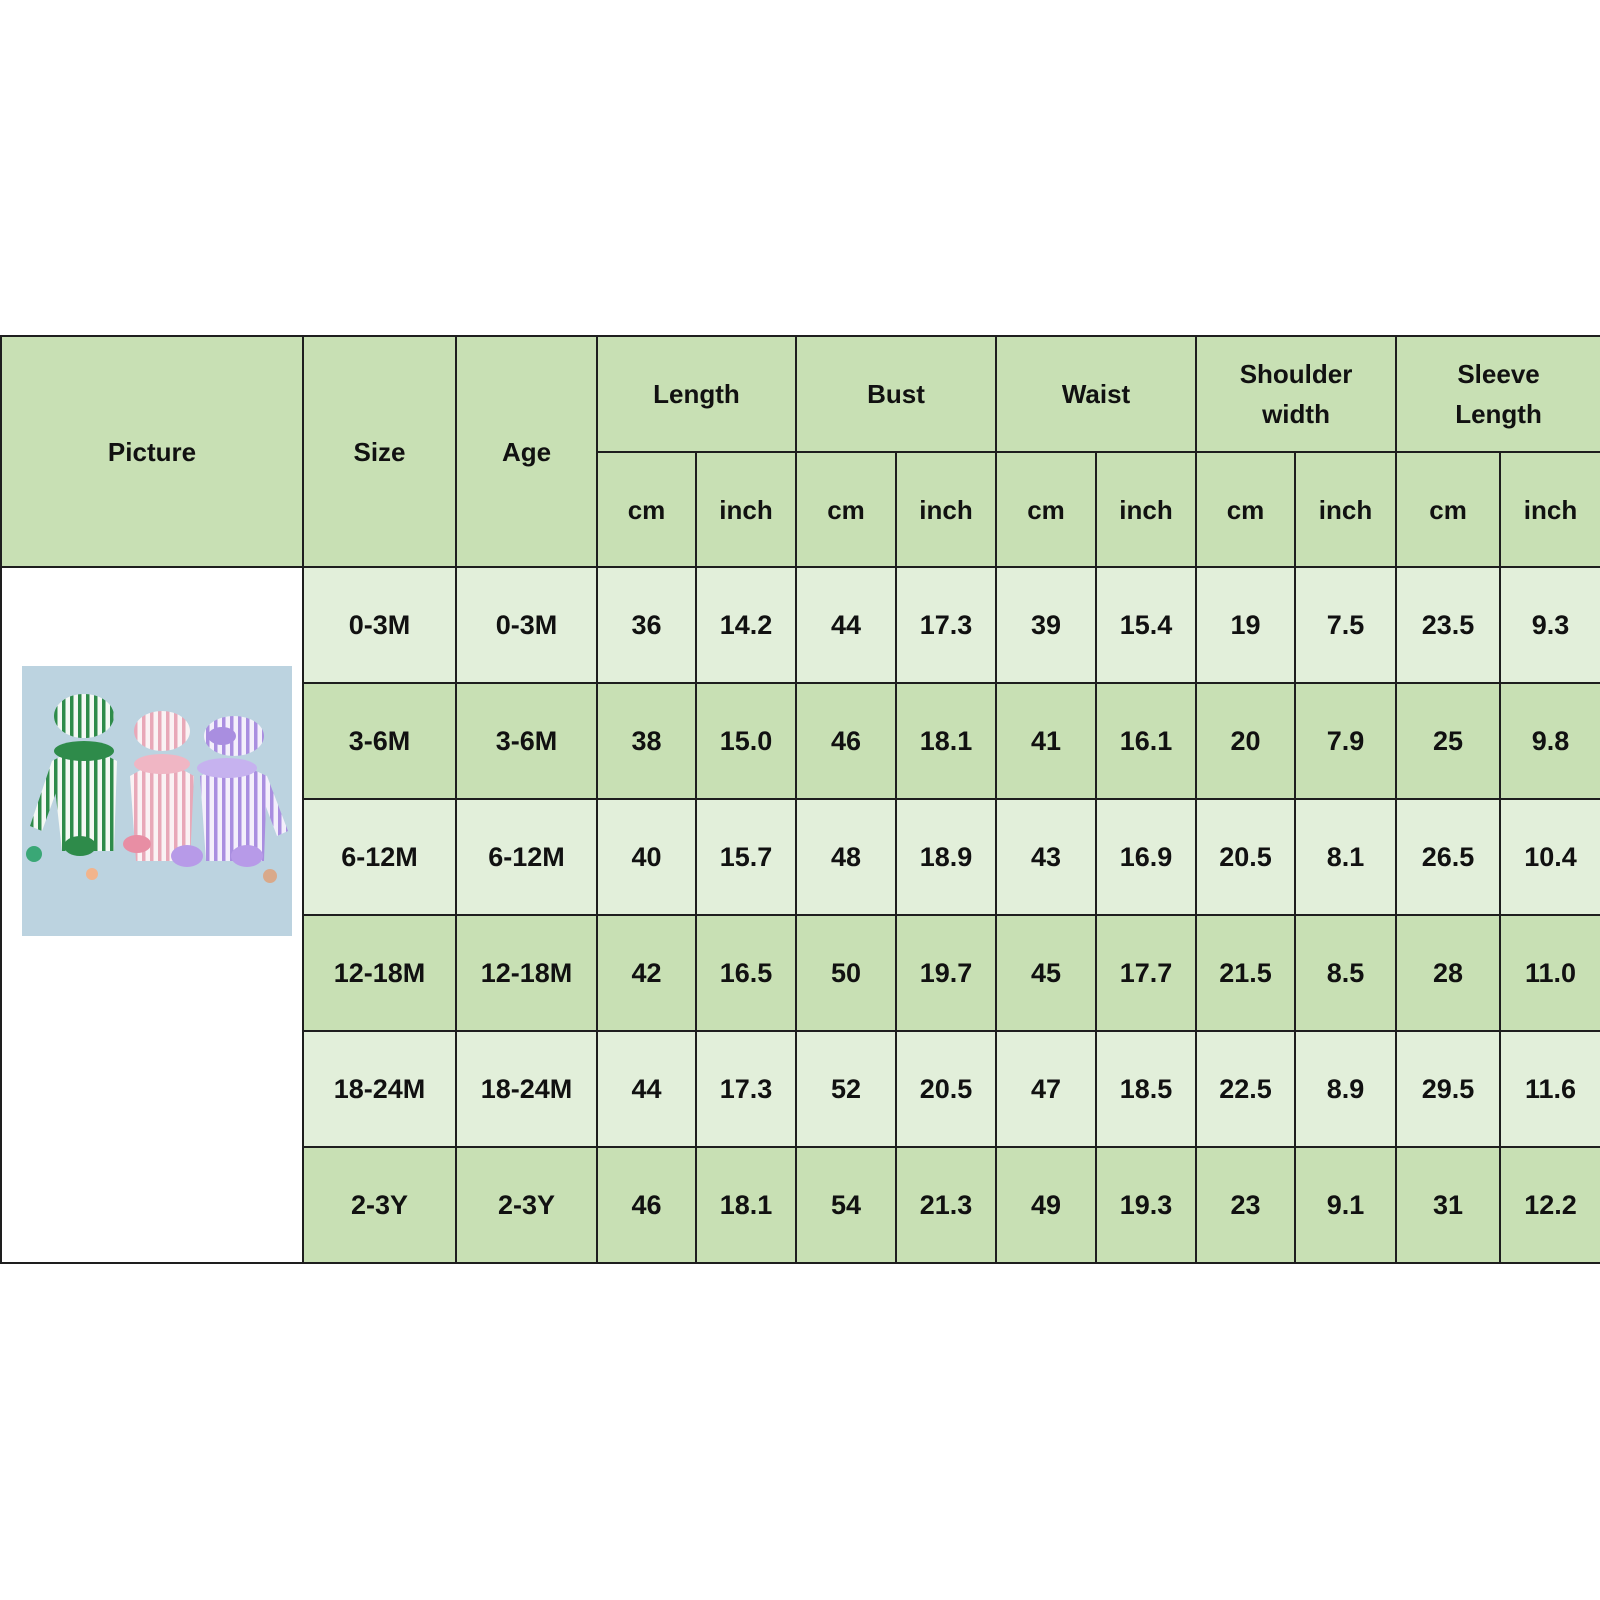  Describe the element at coordinates (526, 625) in the screenshot. I see `age-cell: 0-3M` at that location.